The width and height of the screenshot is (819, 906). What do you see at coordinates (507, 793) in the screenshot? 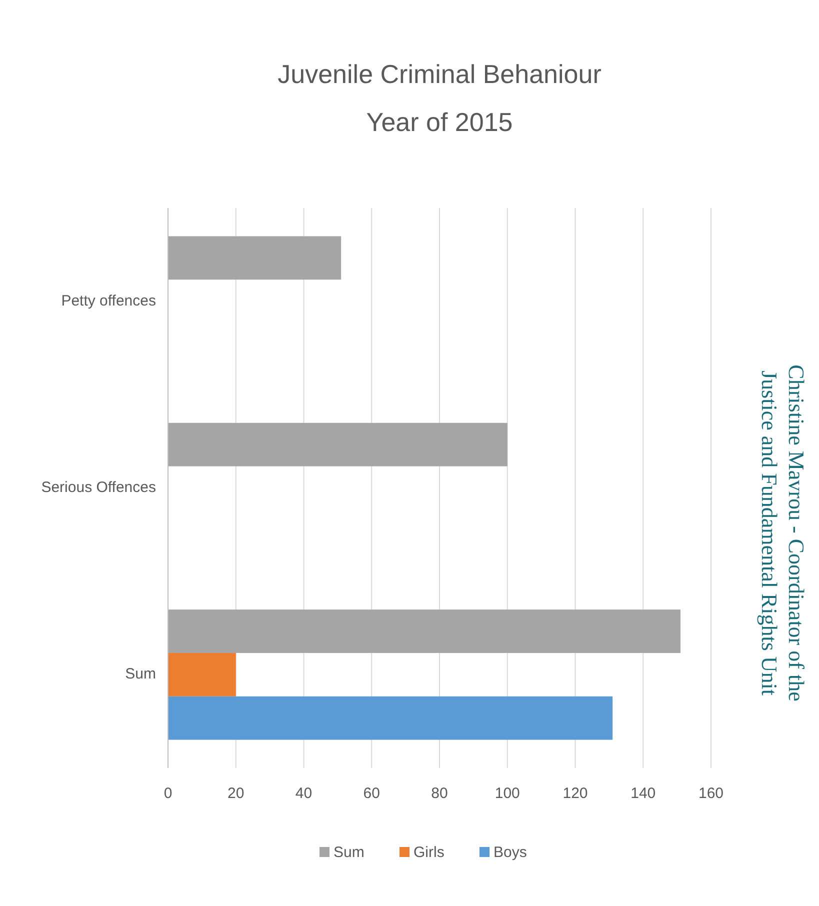
I see `x-tick-label: 100` at bounding box center [507, 793].